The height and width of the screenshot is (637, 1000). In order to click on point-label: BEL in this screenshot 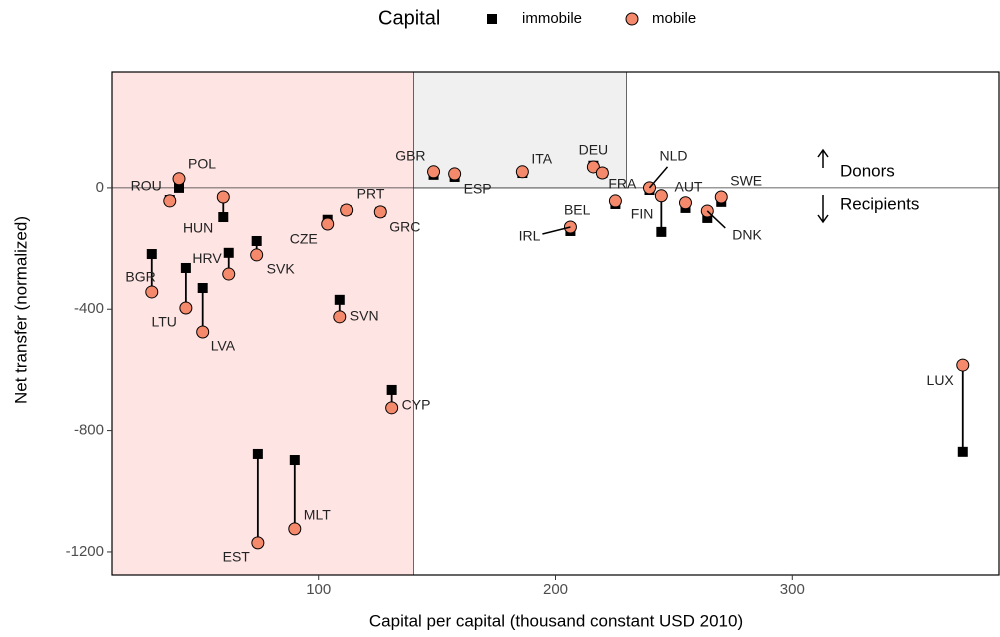, I will do `click(577, 210)`.